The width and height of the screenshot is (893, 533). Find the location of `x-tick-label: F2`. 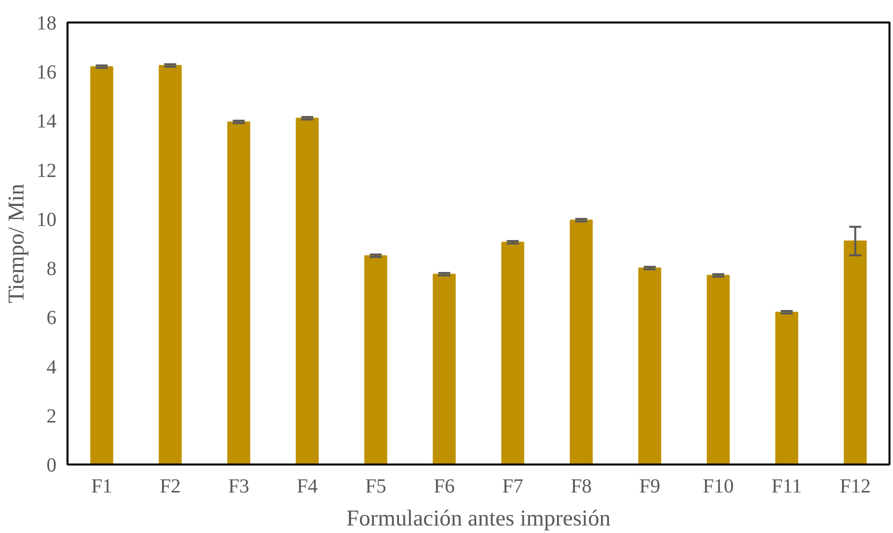

x-tick-label: F2 is located at coordinates (170, 487).